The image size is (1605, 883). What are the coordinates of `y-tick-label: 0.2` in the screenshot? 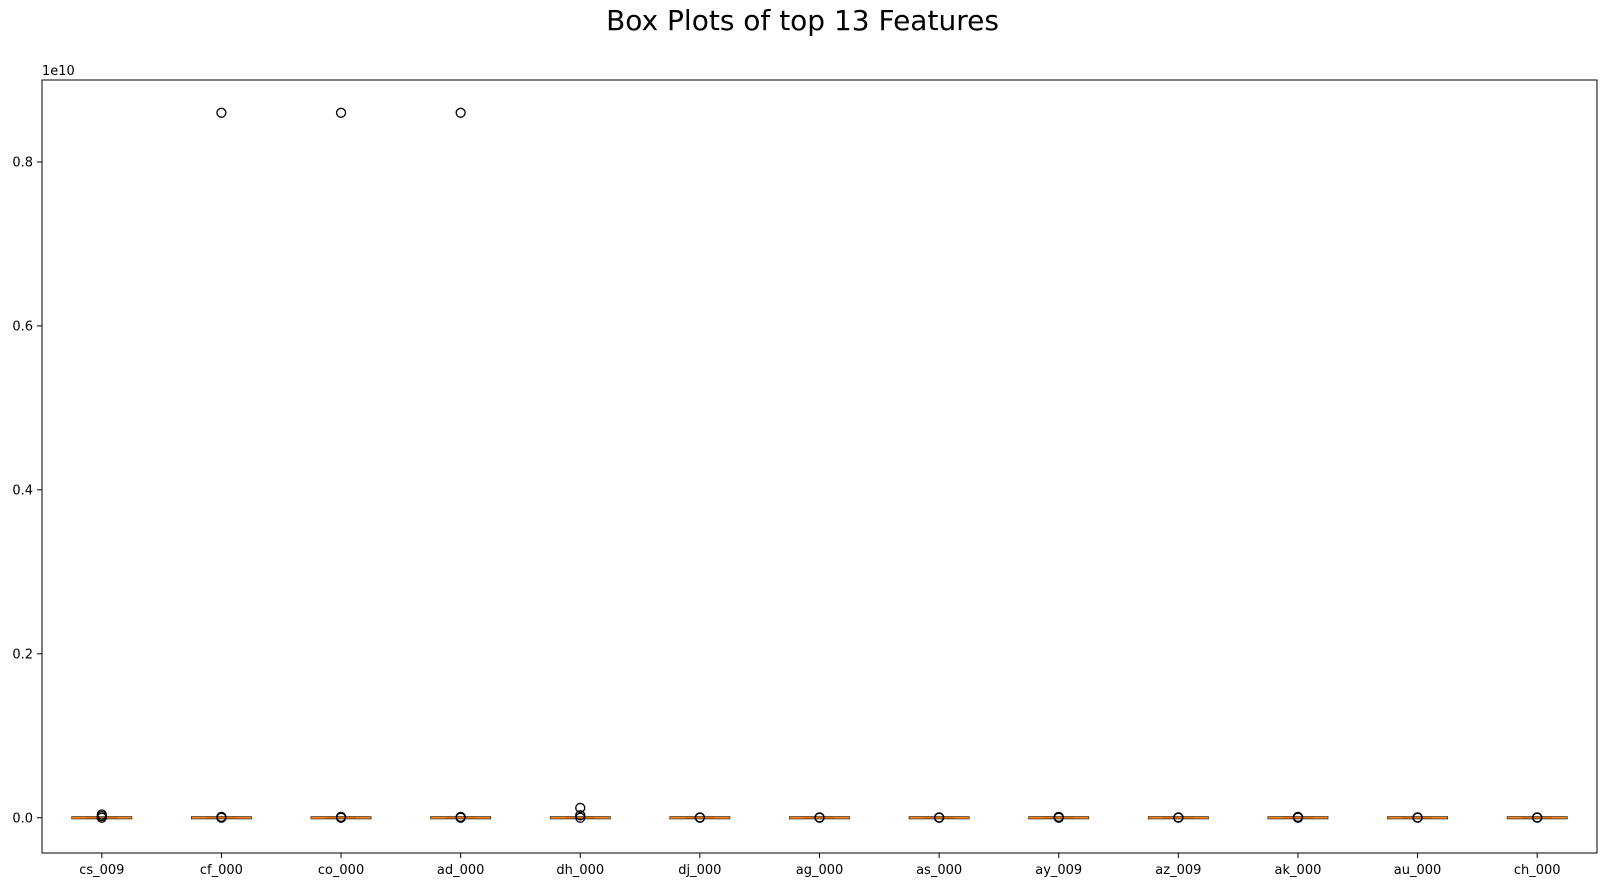 It's located at (22, 654).